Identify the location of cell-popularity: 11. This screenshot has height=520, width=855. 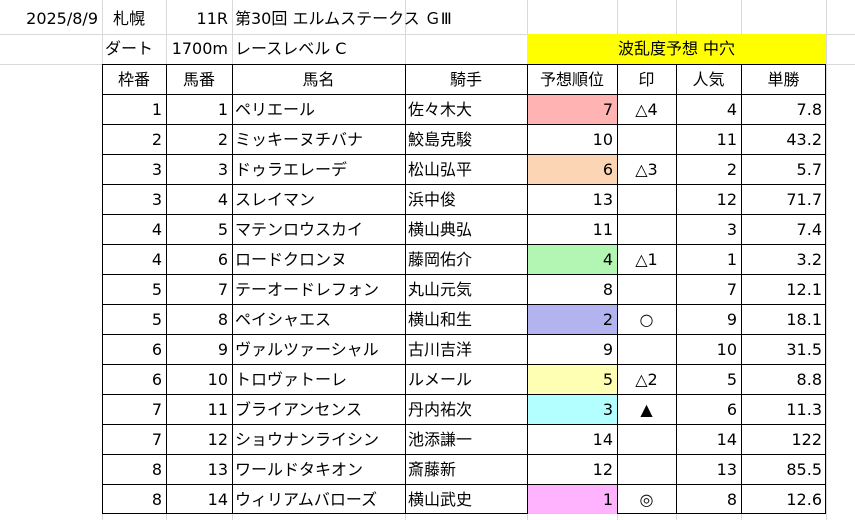
(726, 139).